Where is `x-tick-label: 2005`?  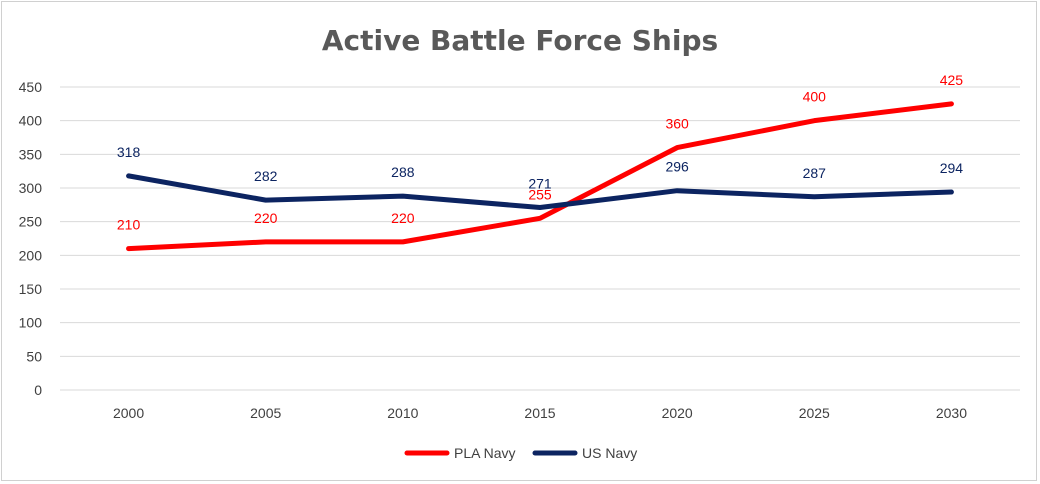
x-tick-label: 2005 is located at coordinates (265, 413).